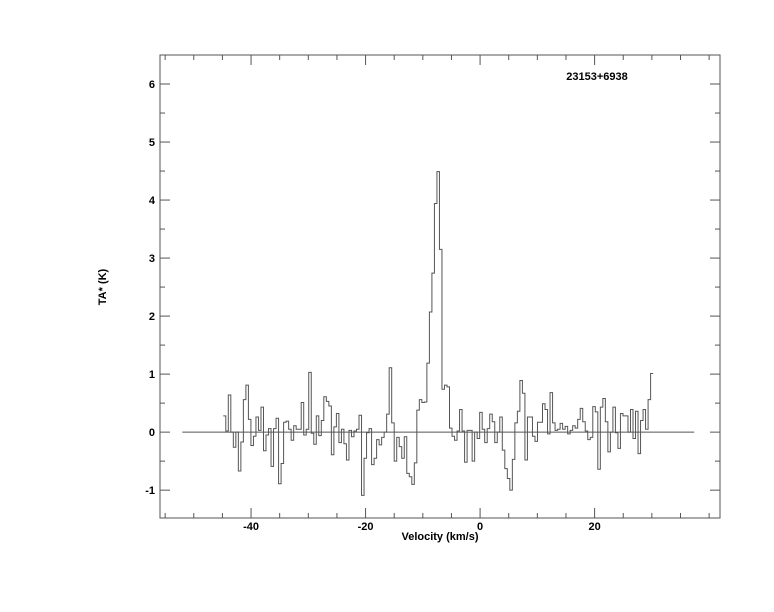 This screenshot has width=774, height=612. What do you see at coordinates (103, 286) in the screenshot?
I see `y-axis-label: TA* (K)` at bounding box center [103, 286].